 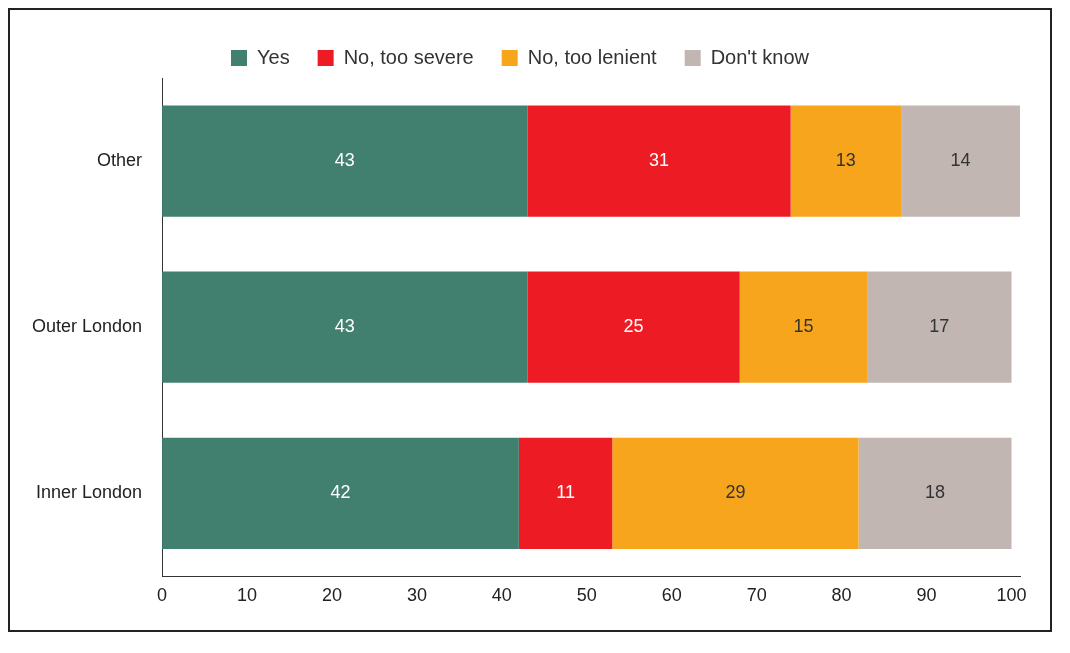 What do you see at coordinates (87, 326) in the screenshot?
I see `y-tick-label: Outer London` at bounding box center [87, 326].